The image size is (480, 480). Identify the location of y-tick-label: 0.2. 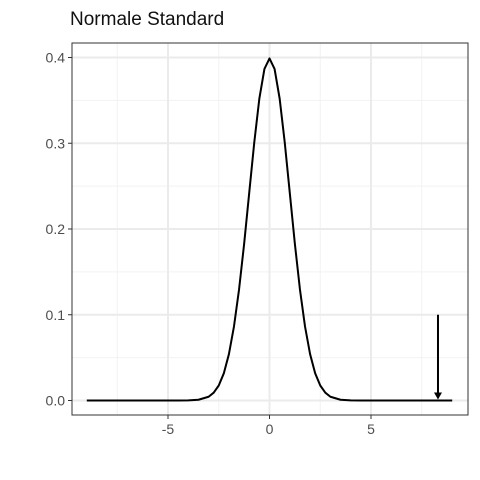
(56, 229).